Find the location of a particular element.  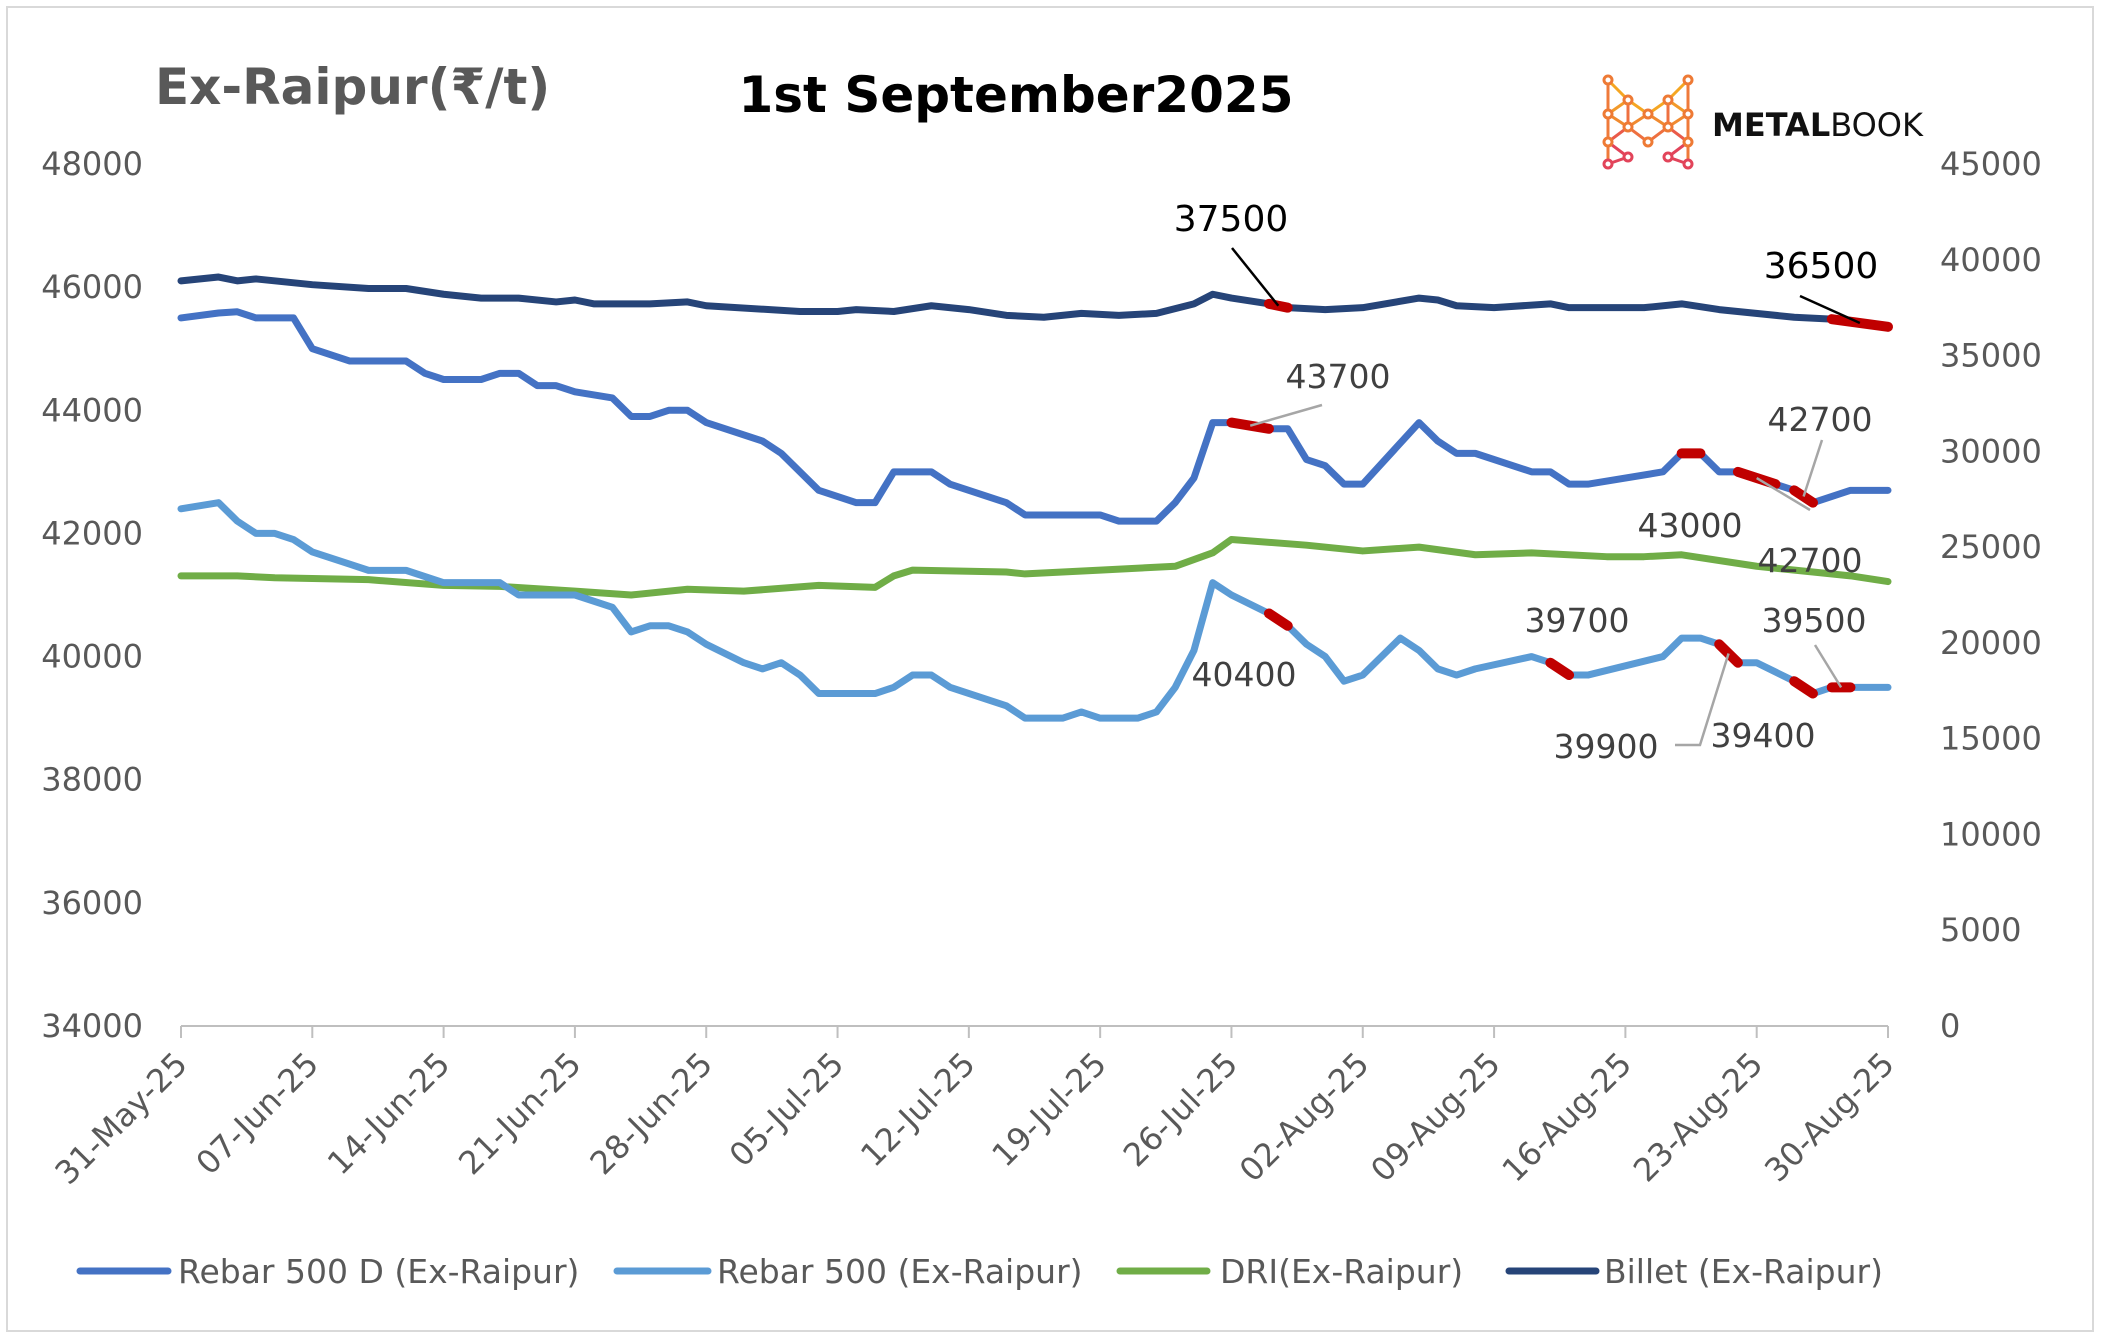

y-left-tick-label: 44000 is located at coordinates (92, 410).